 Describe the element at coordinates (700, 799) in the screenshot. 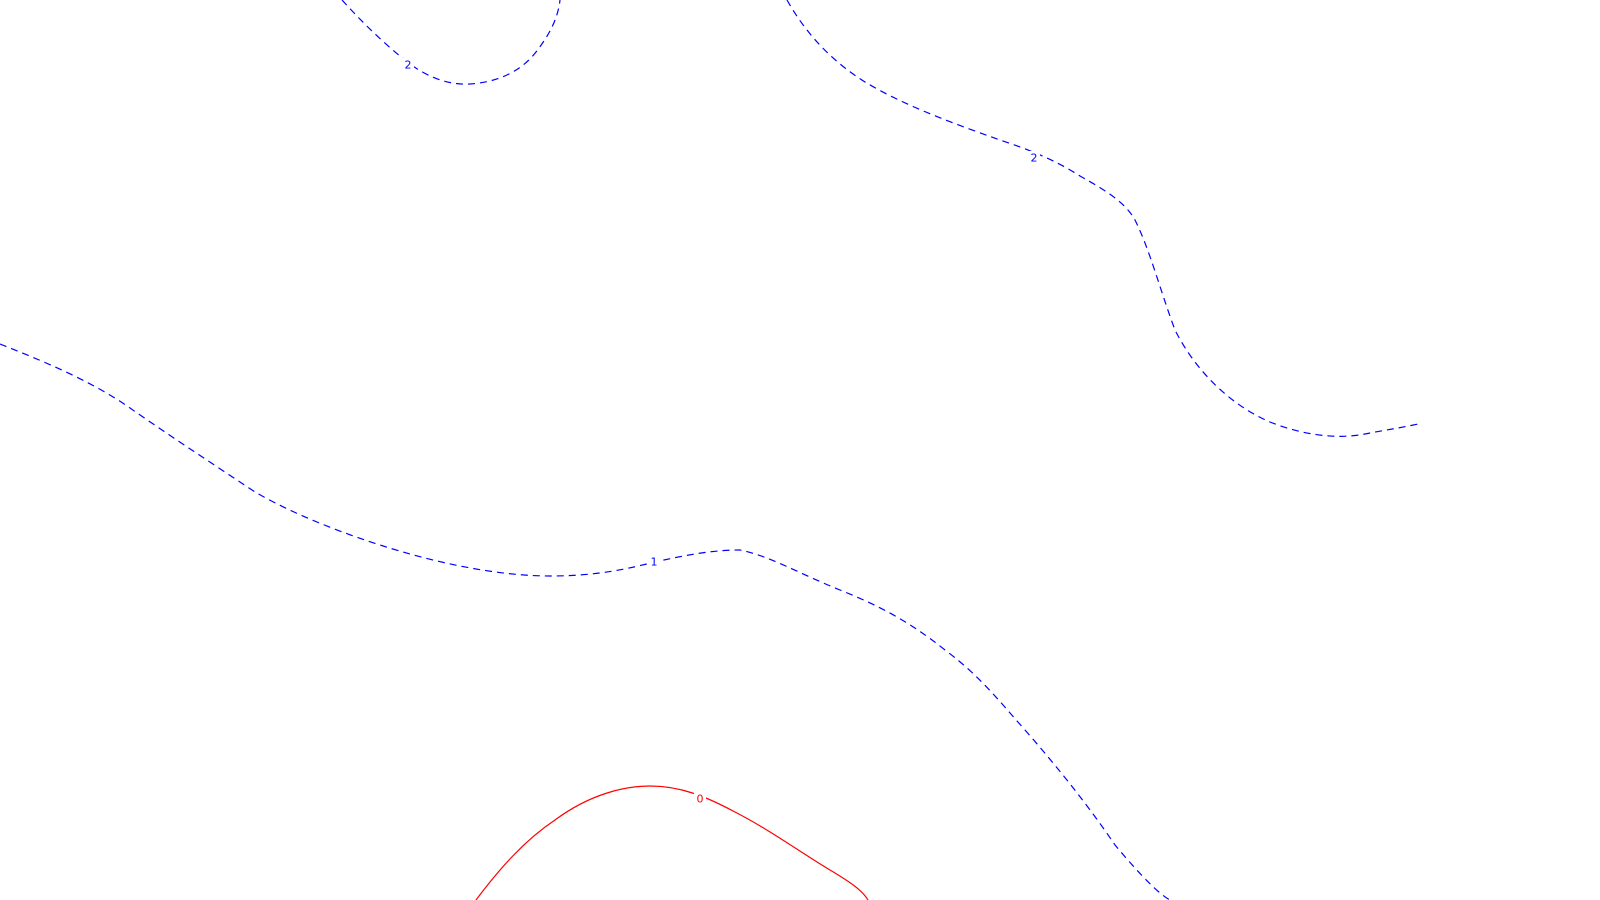

I see `contour-label-0: 0` at that location.